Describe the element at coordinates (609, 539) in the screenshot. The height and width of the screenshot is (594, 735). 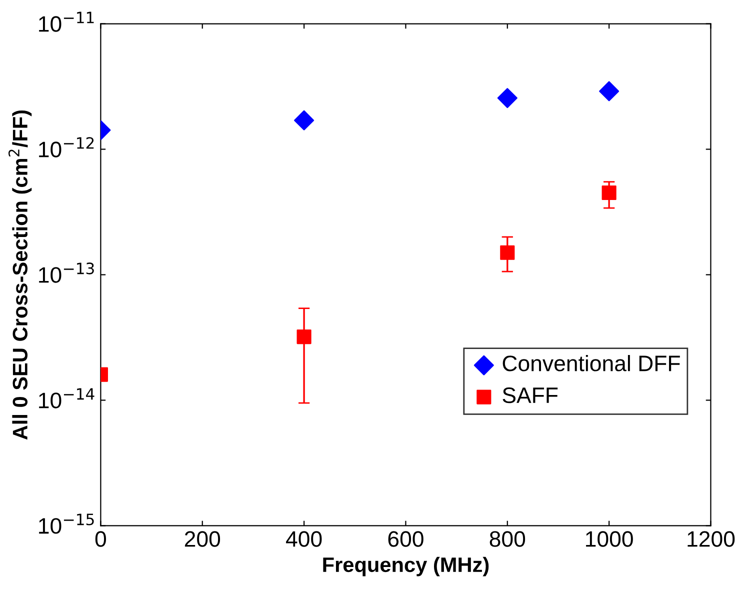
I see `x-tick-label: 1000` at that location.